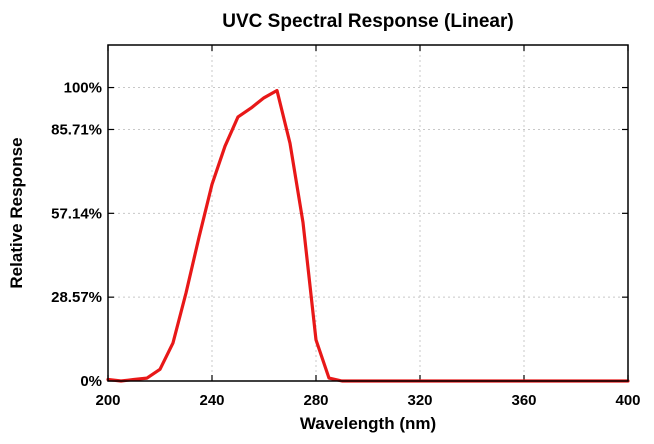  What do you see at coordinates (76, 213) in the screenshot?
I see `y-tick-label: 57.14%` at bounding box center [76, 213].